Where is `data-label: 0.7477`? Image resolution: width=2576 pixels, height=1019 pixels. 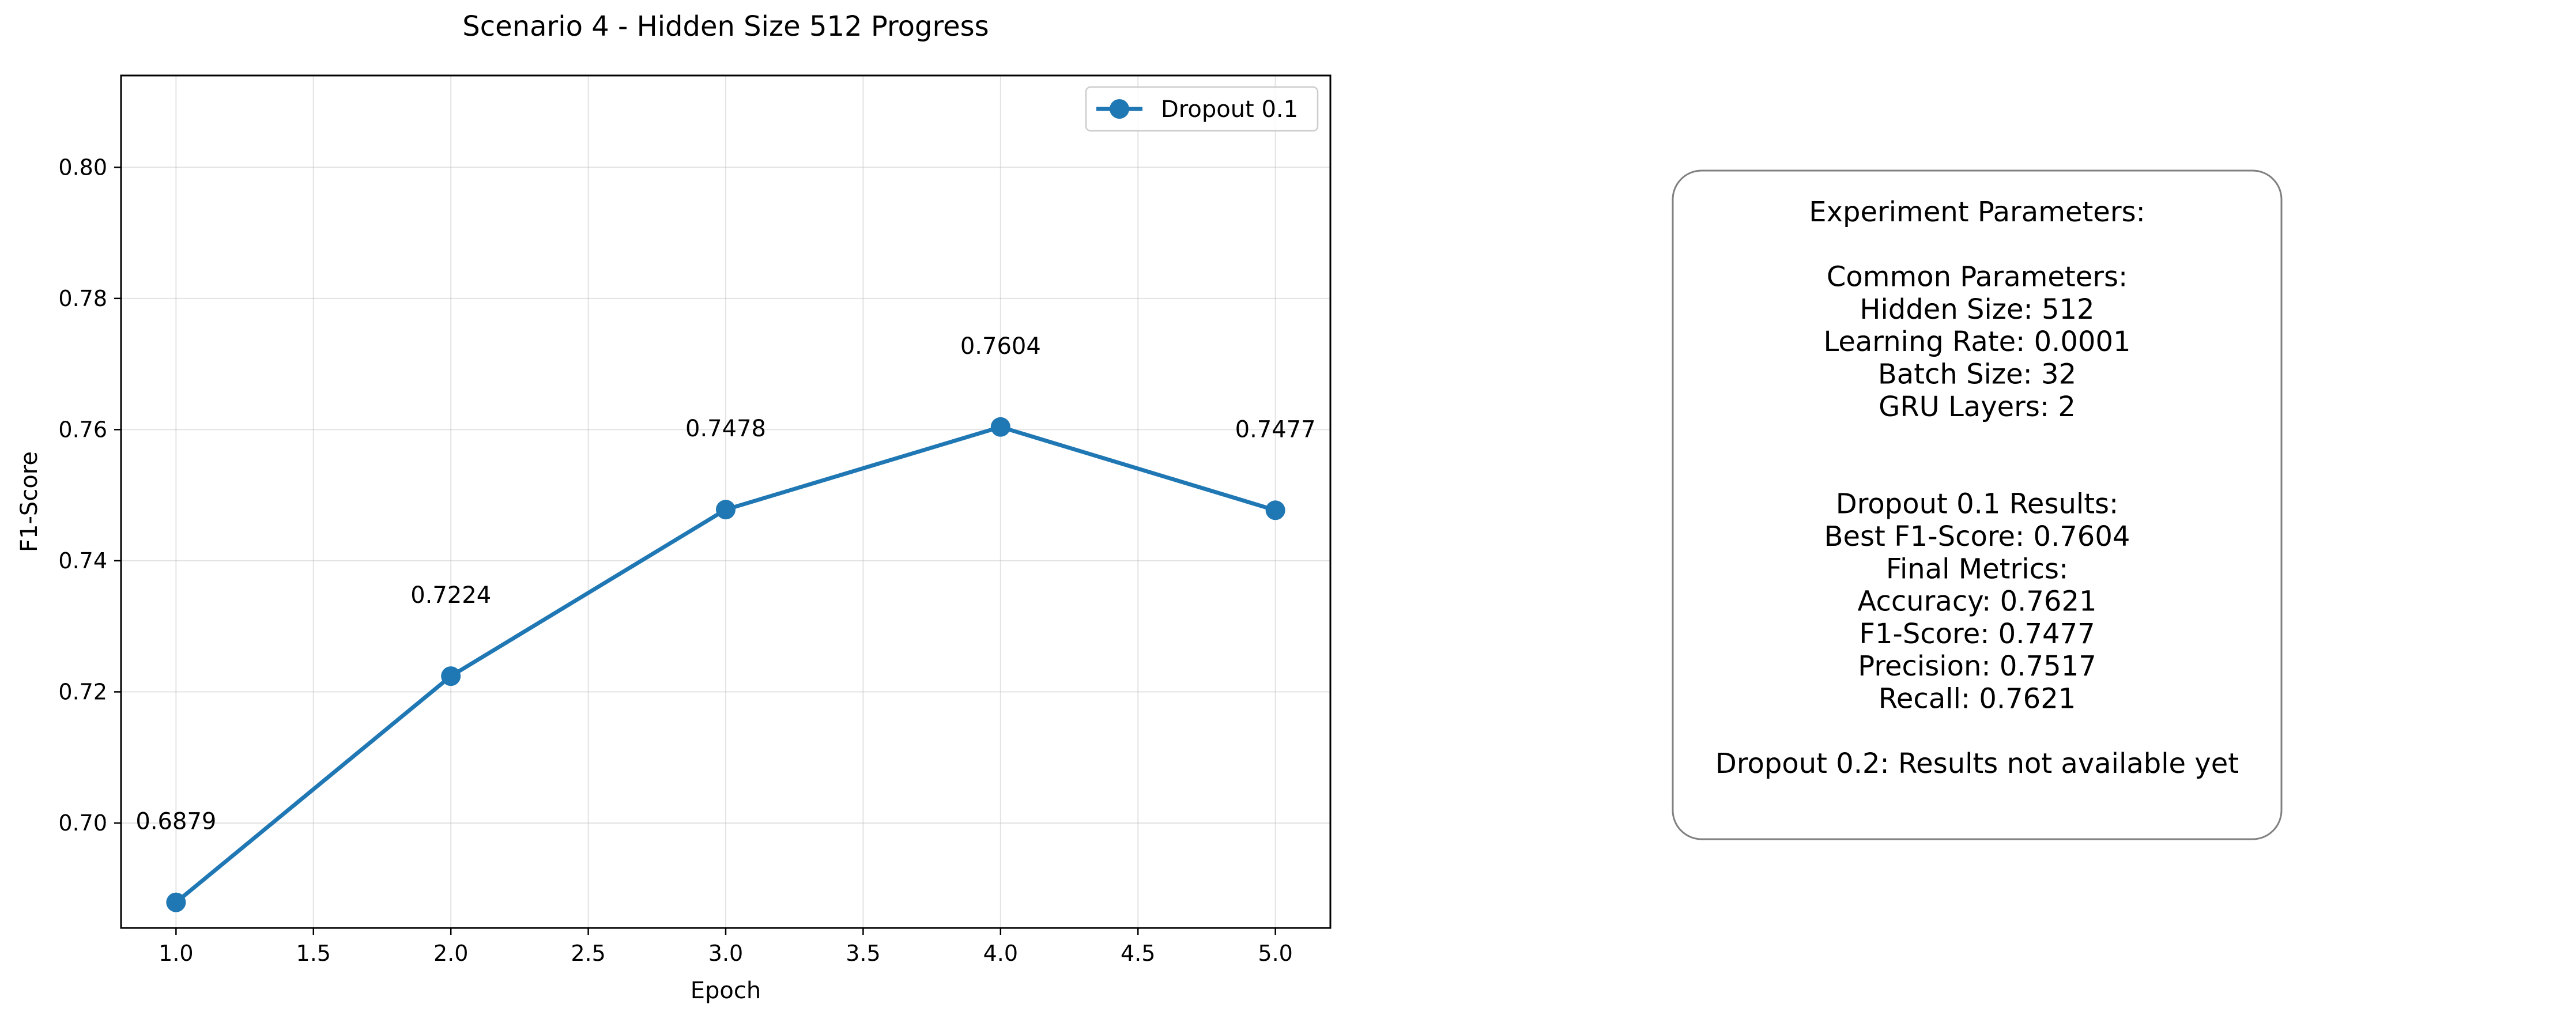
data-label: 0.7477 is located at coordinates (1275, 429).